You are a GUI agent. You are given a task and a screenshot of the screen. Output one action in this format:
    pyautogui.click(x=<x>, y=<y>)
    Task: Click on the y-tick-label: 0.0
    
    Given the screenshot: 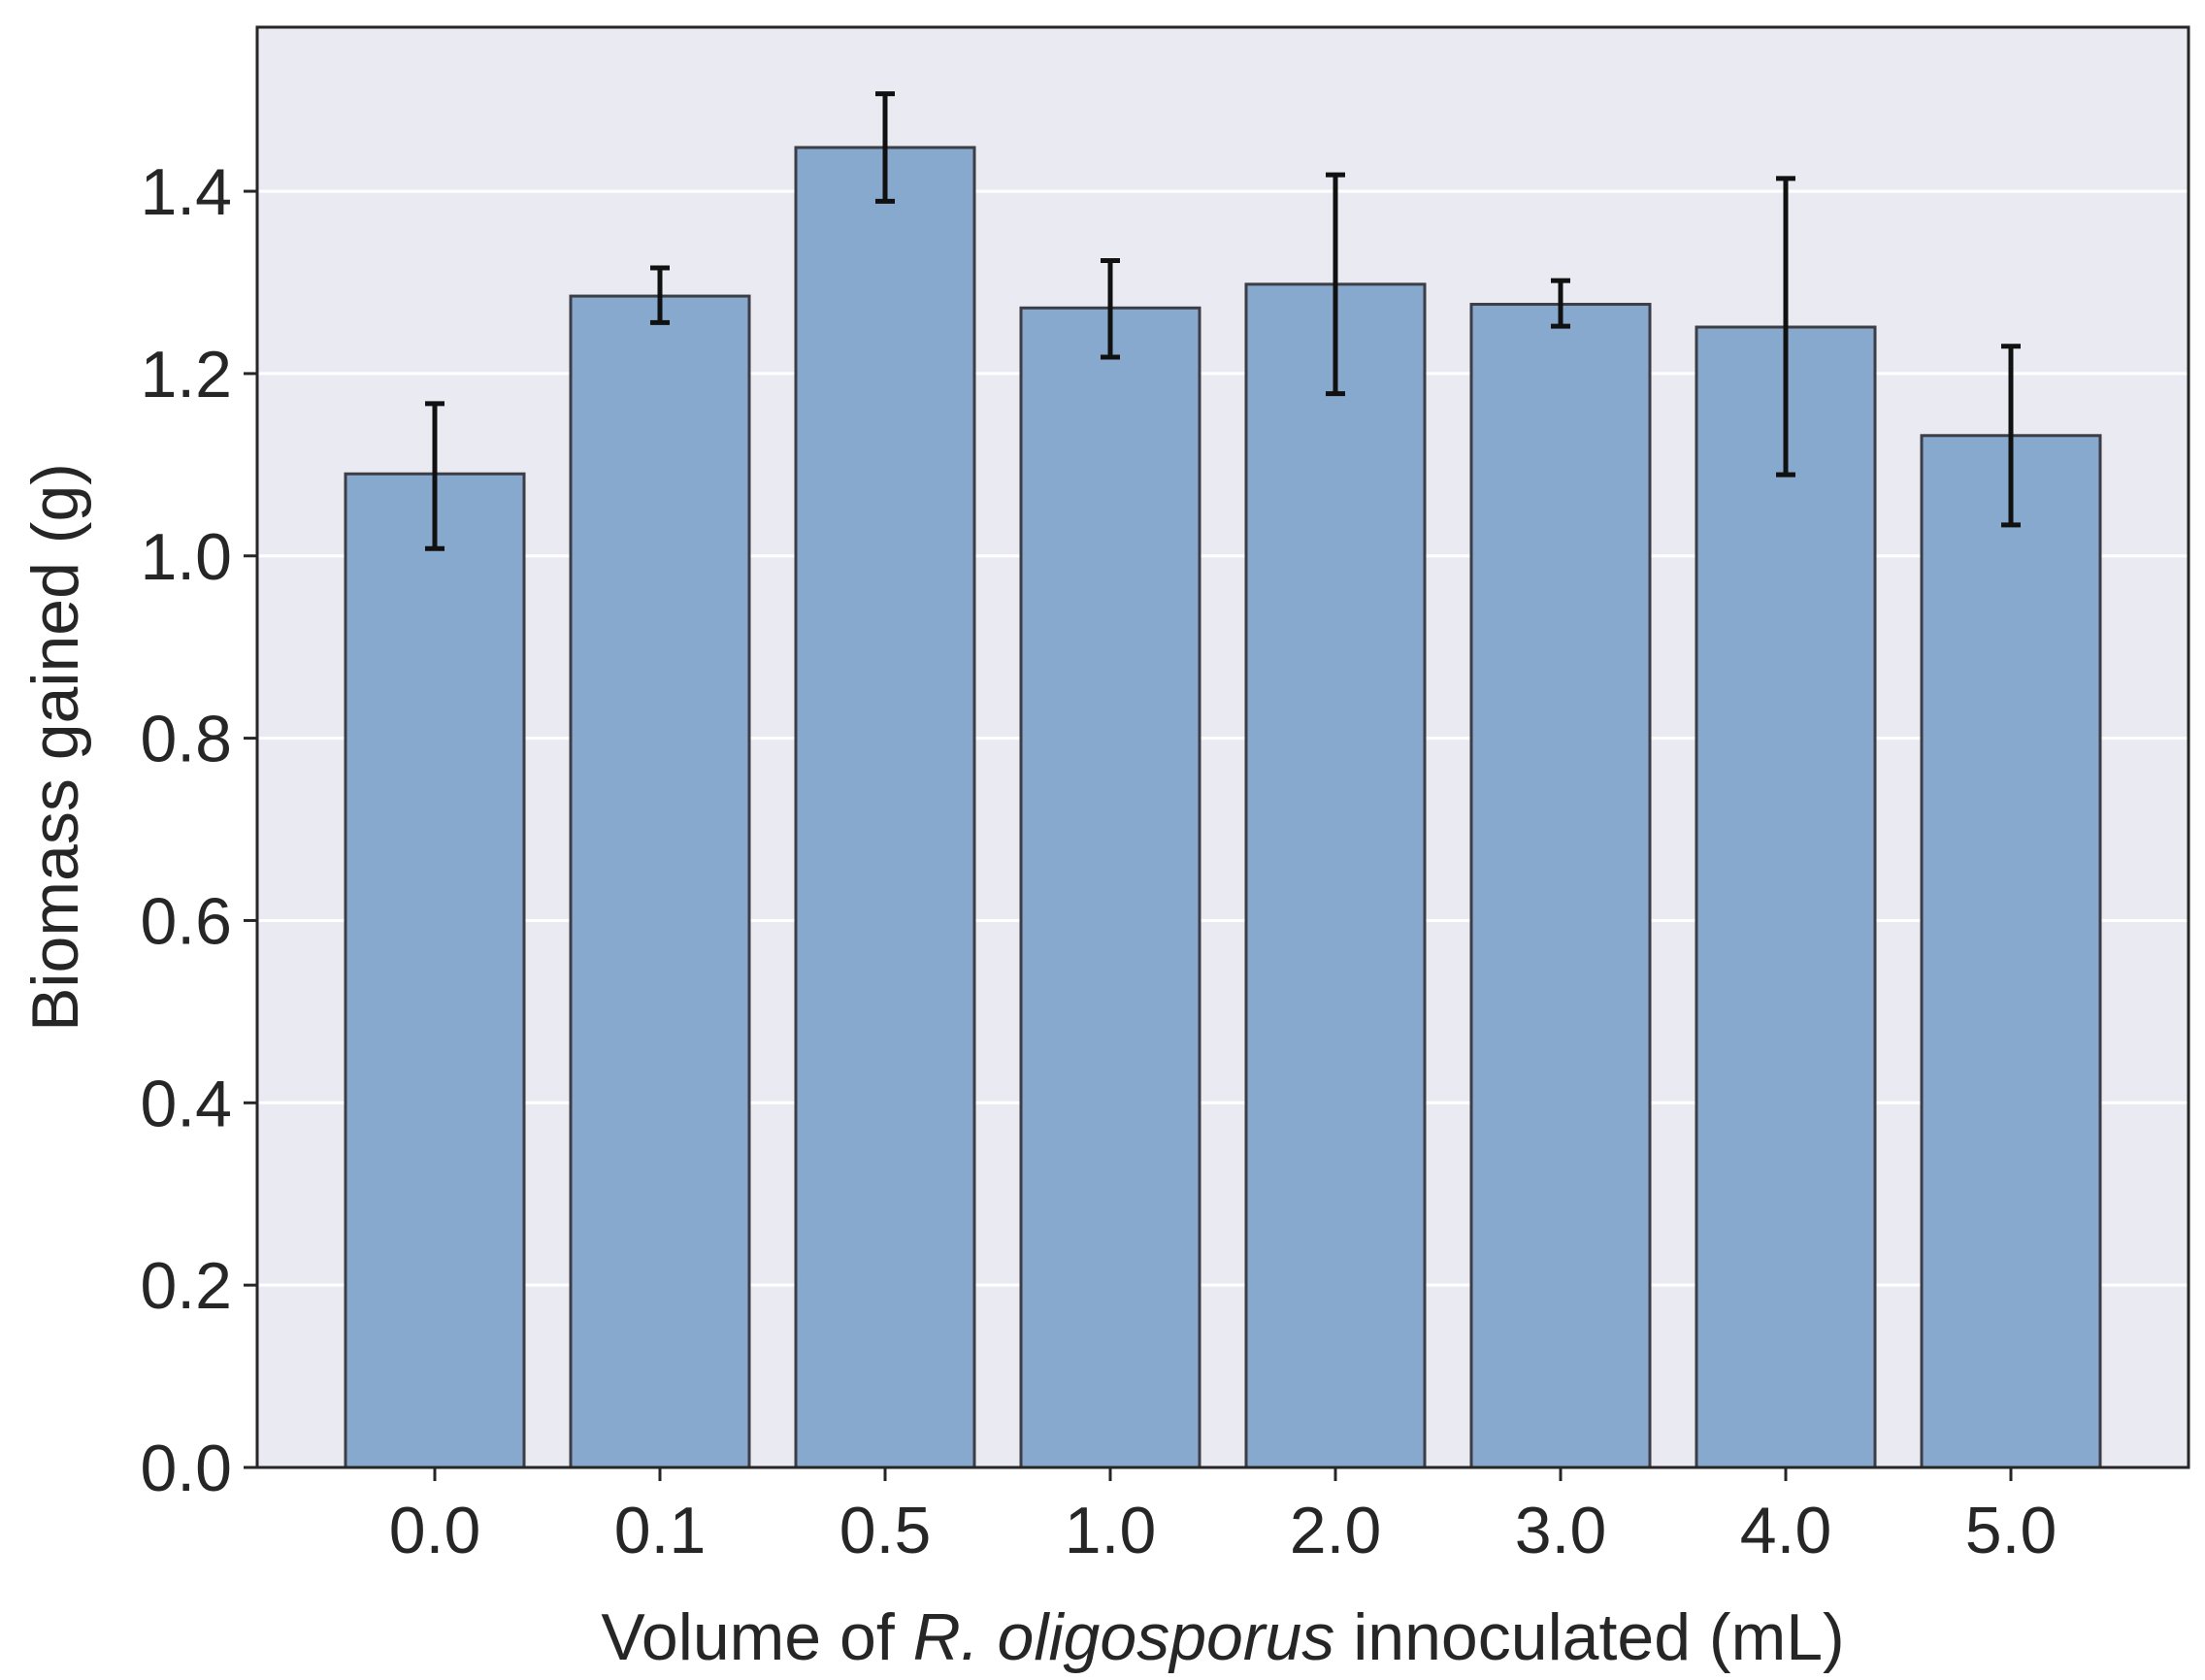 What is the action you would take?
    pyautogui.click(x=186, y=1468)
    